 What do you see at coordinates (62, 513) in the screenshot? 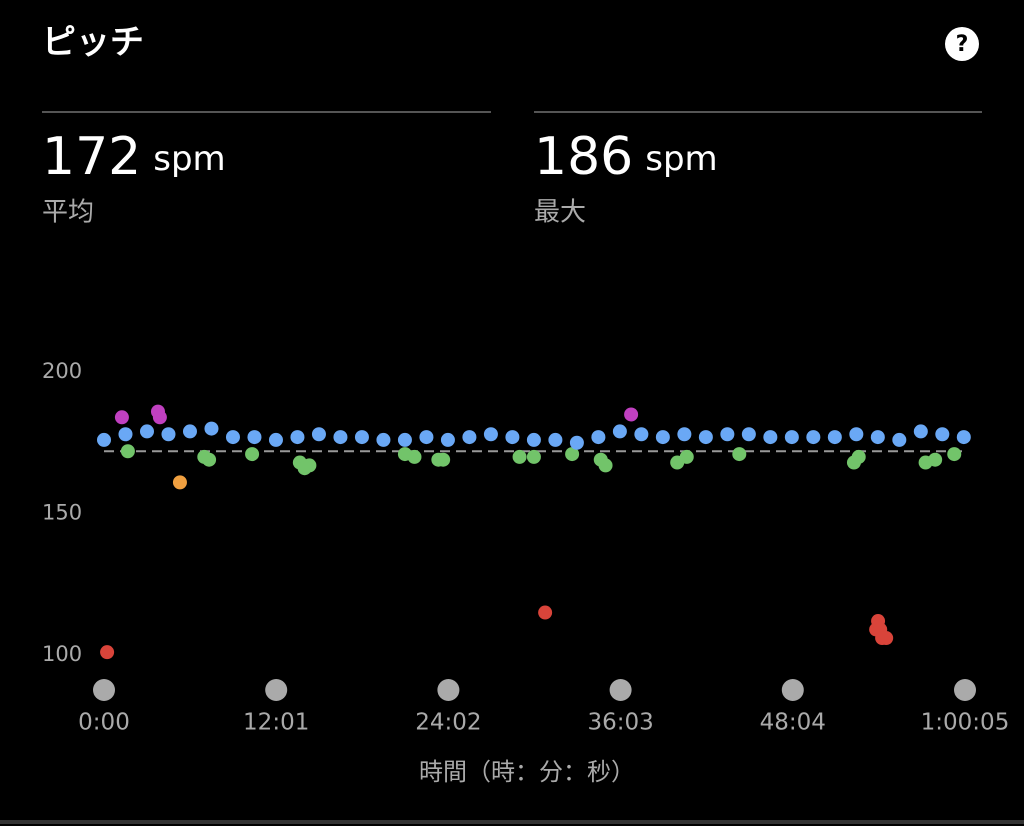
I see `y-tick-label: 150` at bounding box center [62, 513].